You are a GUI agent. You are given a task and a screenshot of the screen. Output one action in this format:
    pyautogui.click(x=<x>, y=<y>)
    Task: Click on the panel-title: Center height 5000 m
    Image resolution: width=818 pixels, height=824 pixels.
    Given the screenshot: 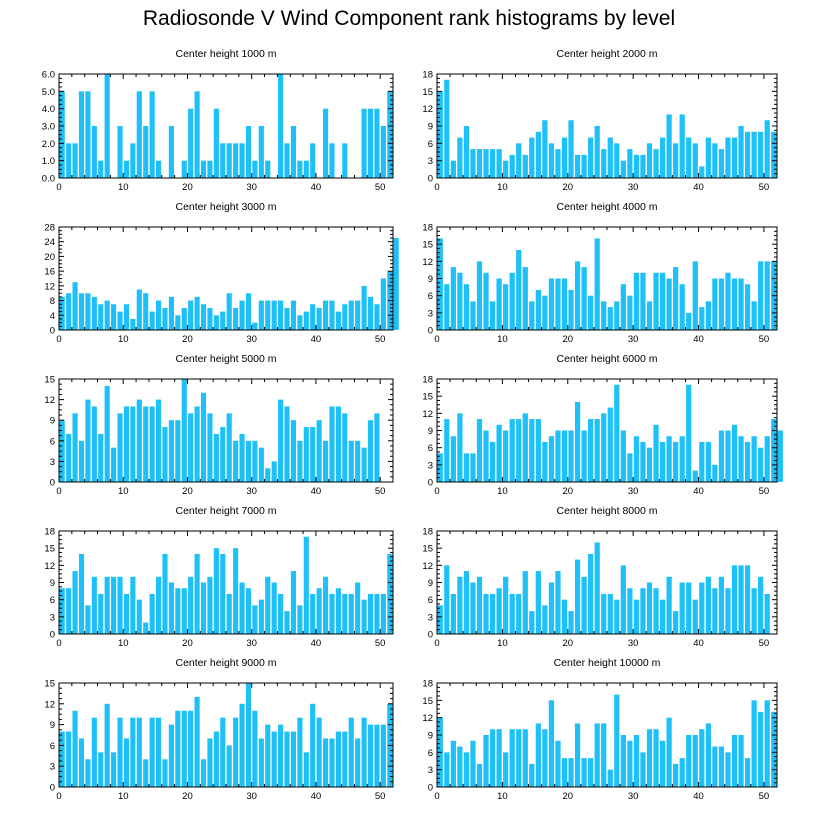 What is the action you would take?
    pyautogui.click(x=226, y=359)
    